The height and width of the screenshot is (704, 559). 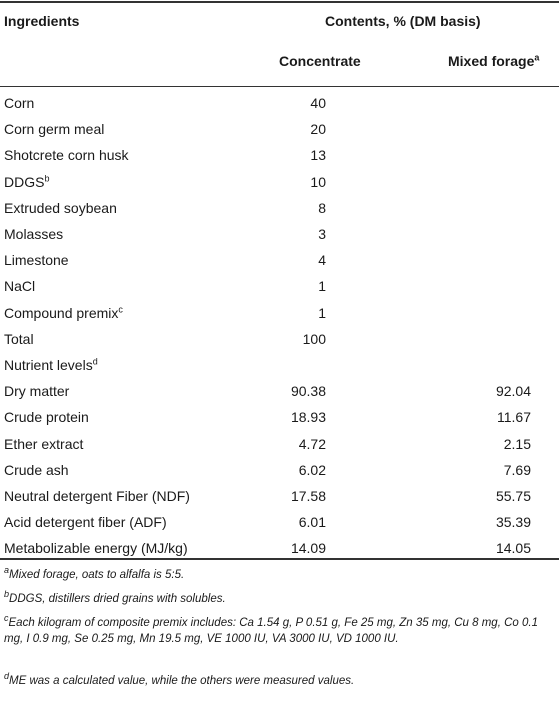 I want to click on table-row: Metabolizable energy (MJ/kg) 14.09 14.05, so click(x=279, y=552).